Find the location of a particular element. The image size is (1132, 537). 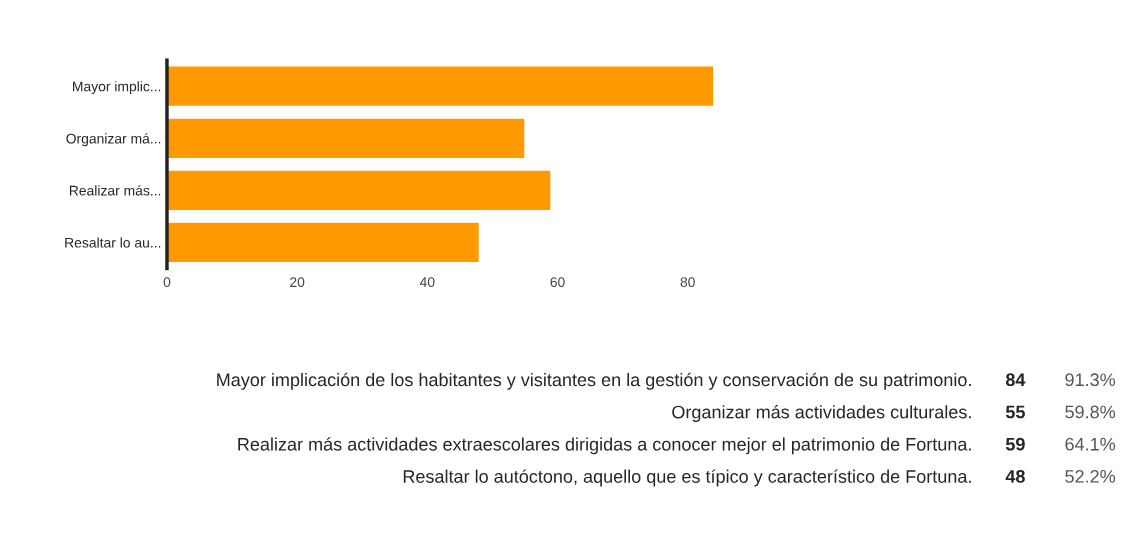

text: Organizar más actividades culturales. is located at coordinates (821, 413).